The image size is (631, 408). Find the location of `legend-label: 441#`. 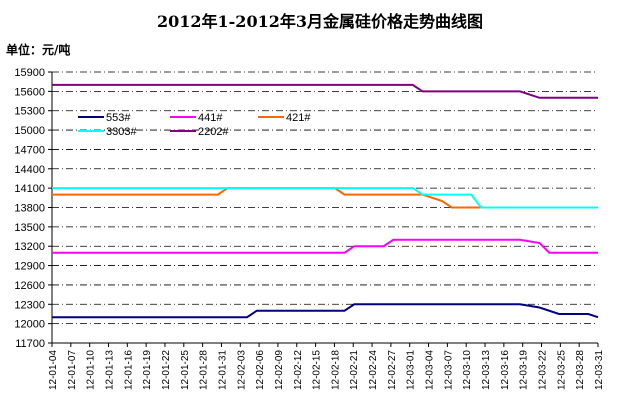

legend-label: 441# is located at coordinates (210, 118).